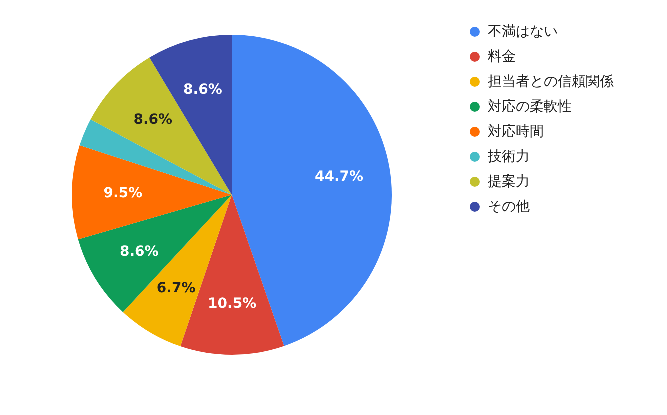  Describe the element at coordinates (508, 157) in the screenshot. I see `legend-label: 技術力` at that location.